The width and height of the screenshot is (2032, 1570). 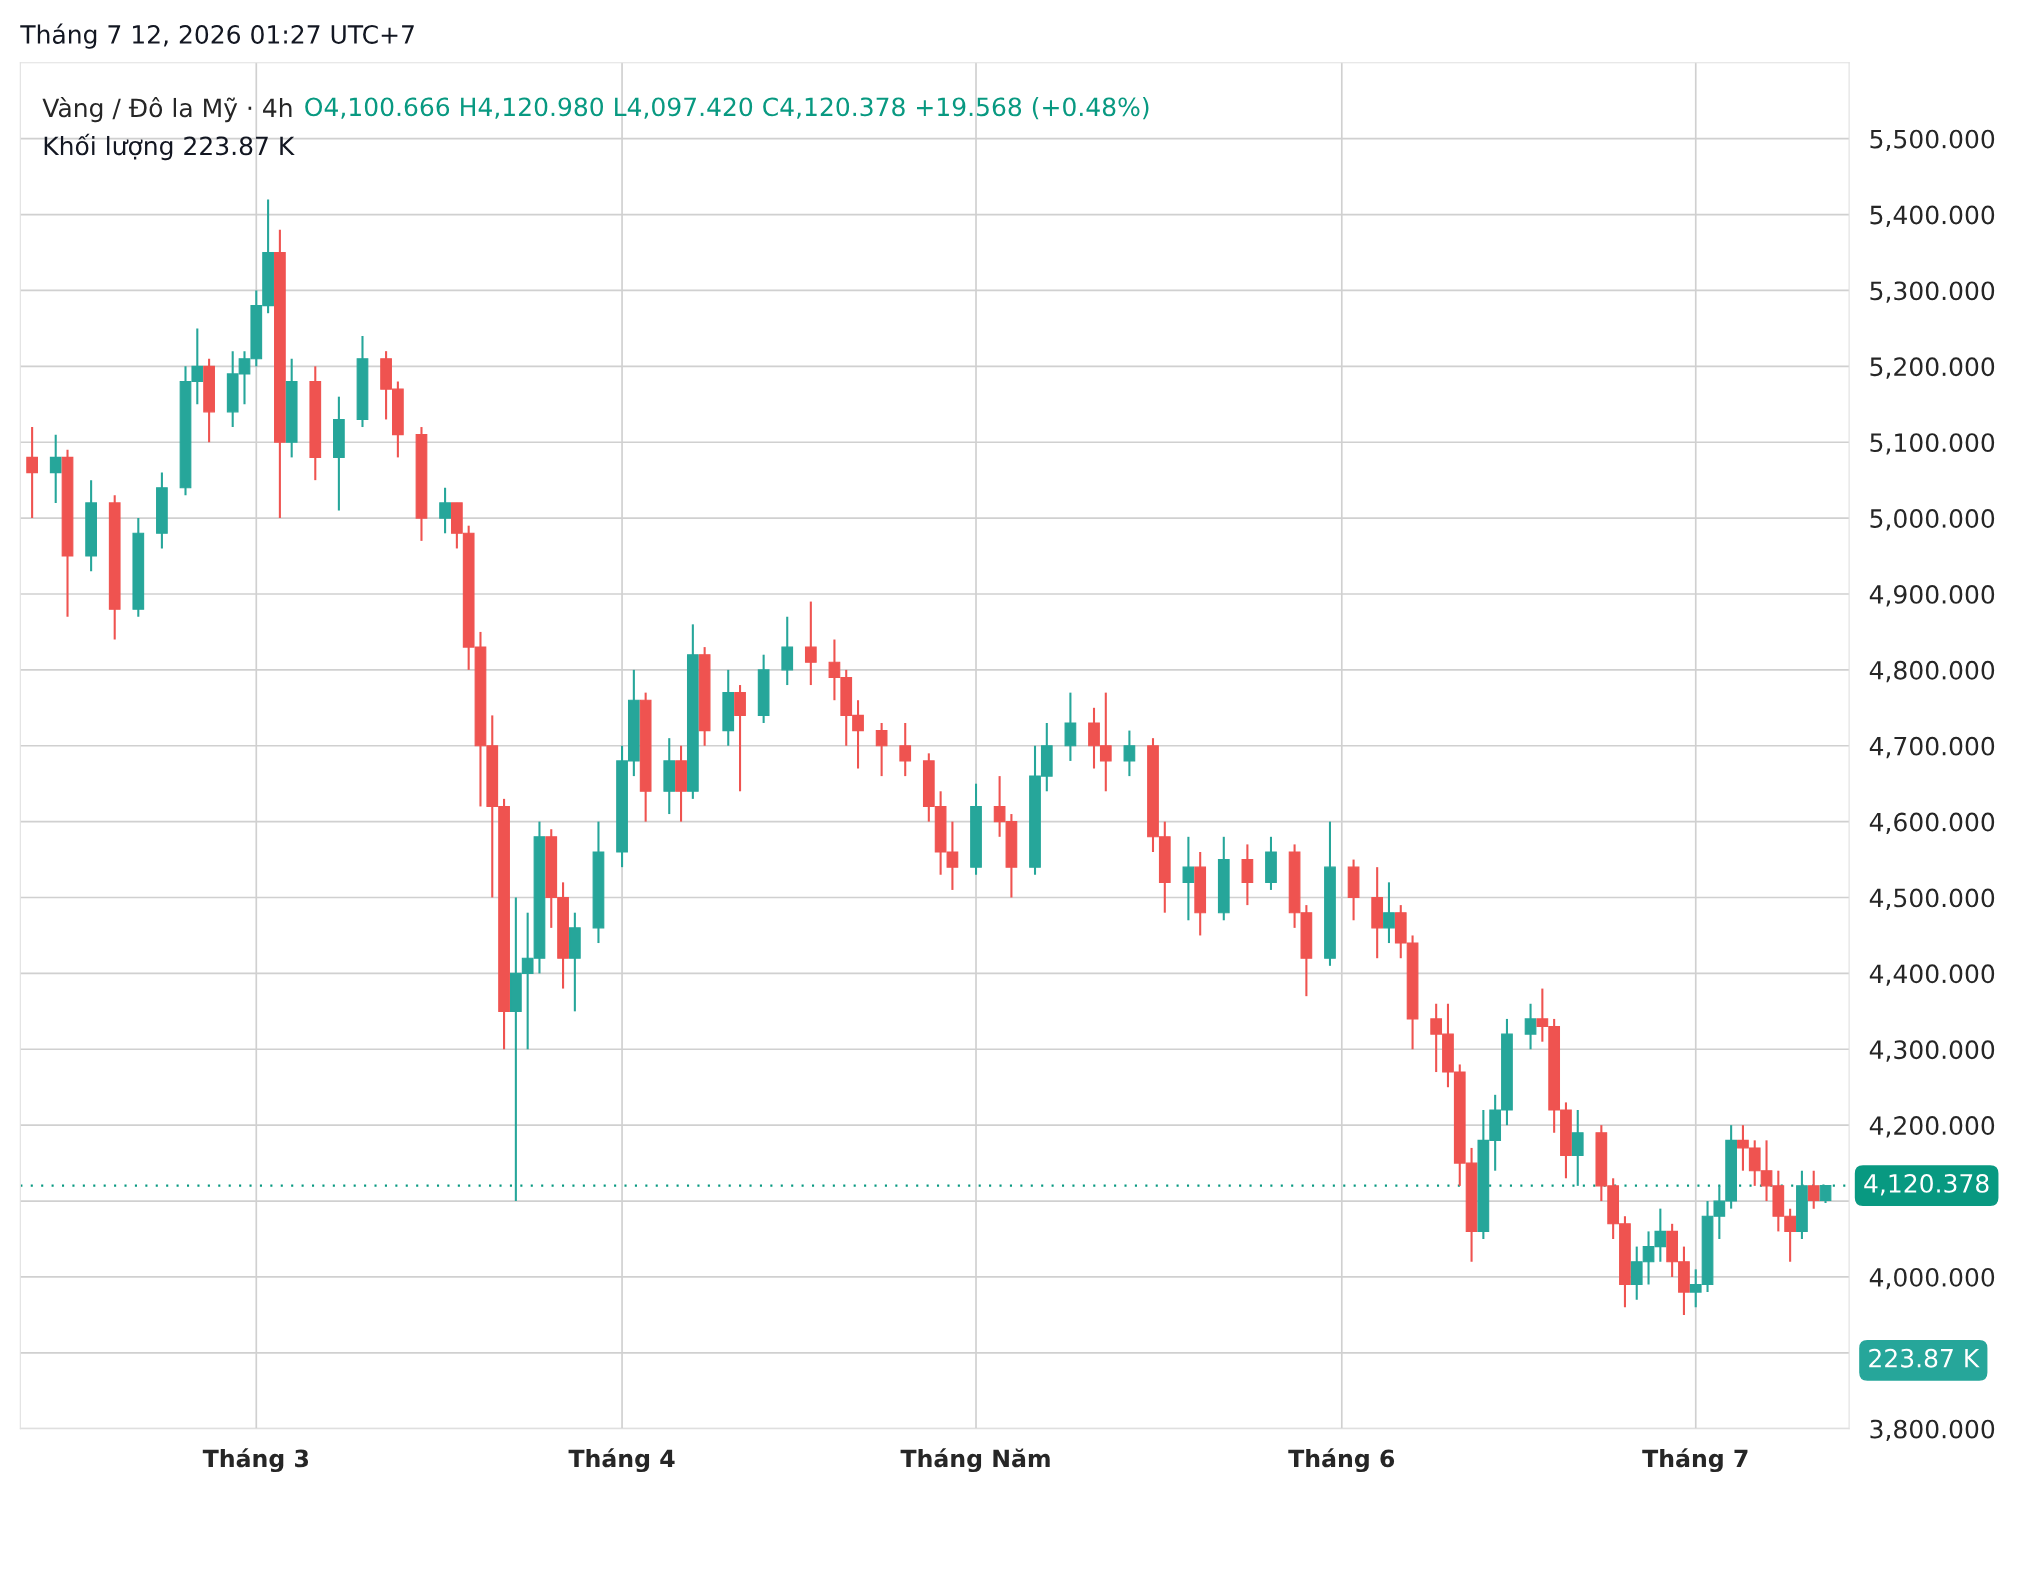 What do you see at coordinates (621, 1460) in the screenshot?
I see `x-tick-label: Tháng 4` at bounding box center [621, 1460].